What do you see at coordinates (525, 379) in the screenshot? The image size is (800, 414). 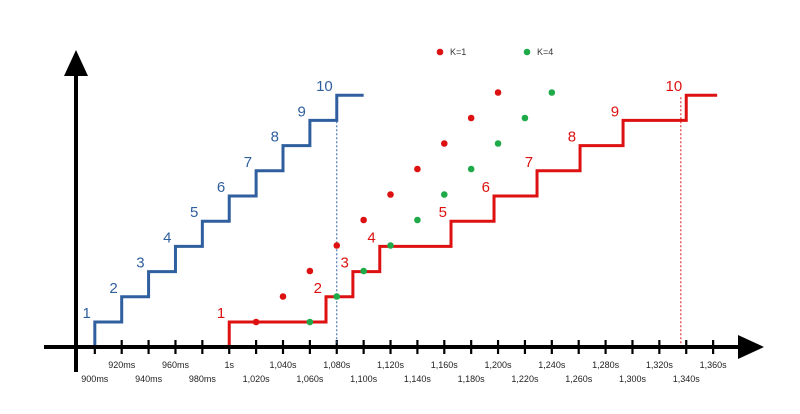 I see `x-tick-label: 1,220s` at bounding box center [525, 379].